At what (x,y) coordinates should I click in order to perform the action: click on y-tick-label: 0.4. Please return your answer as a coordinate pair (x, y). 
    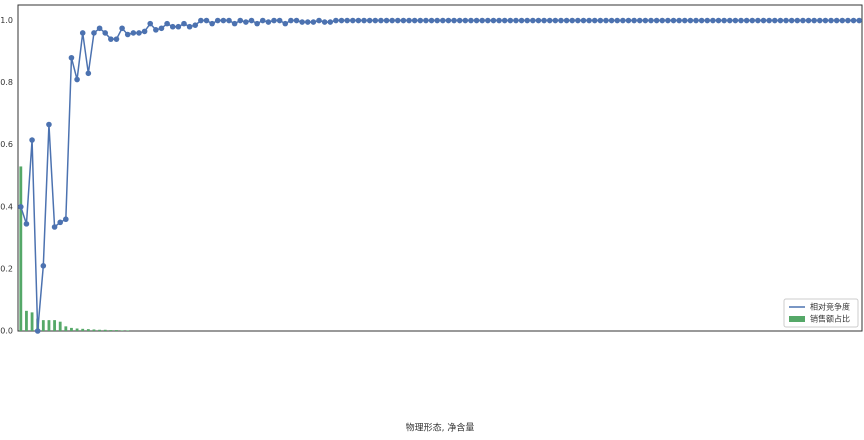
    Looking at the image, I should click on (6, 206).